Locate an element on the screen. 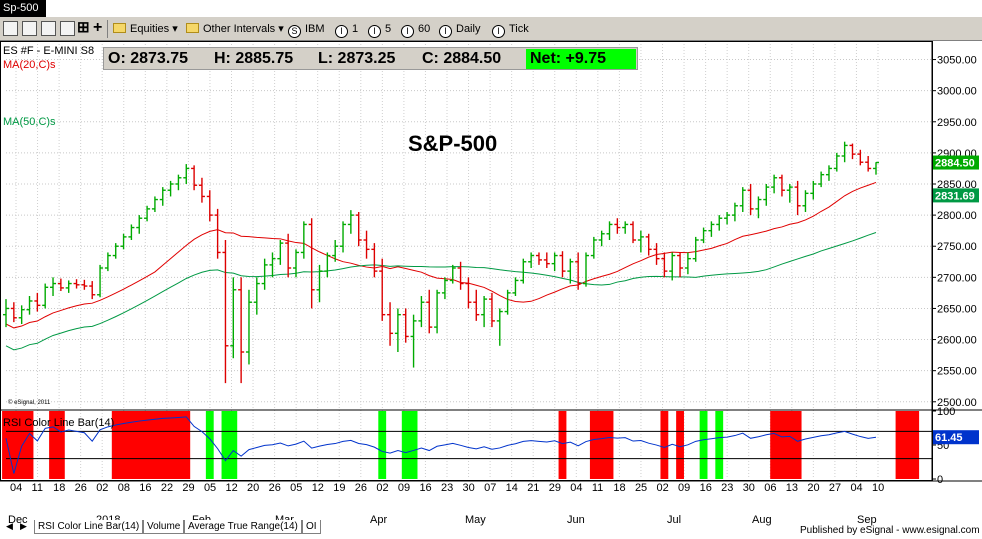 This screenshot has width=982, height=539. day-tick-label: 02 is located at coordinates (382, 488).